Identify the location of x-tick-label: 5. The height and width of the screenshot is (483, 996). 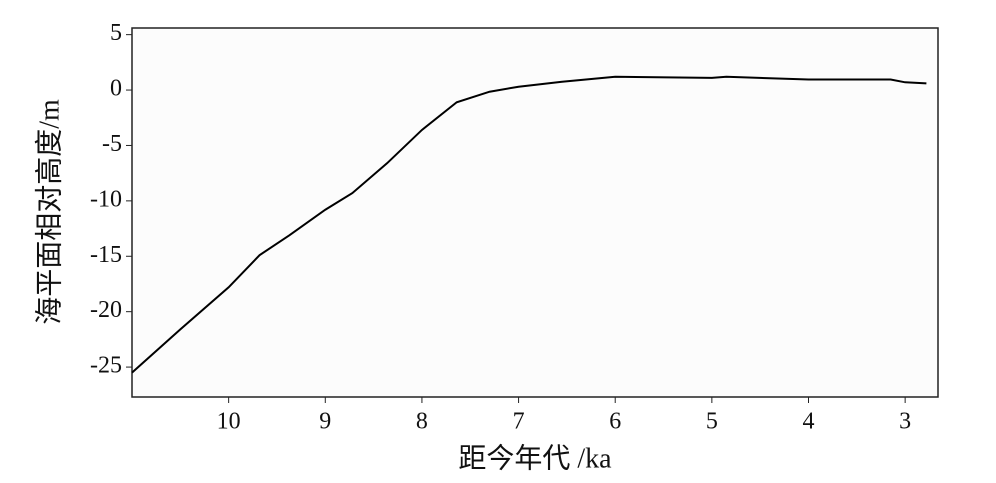
(712, 422).